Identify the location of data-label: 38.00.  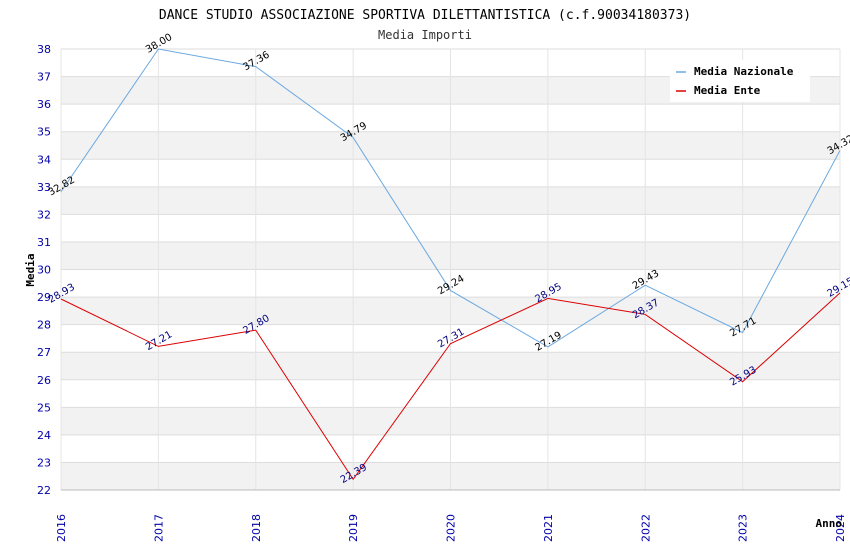
(159, 44).